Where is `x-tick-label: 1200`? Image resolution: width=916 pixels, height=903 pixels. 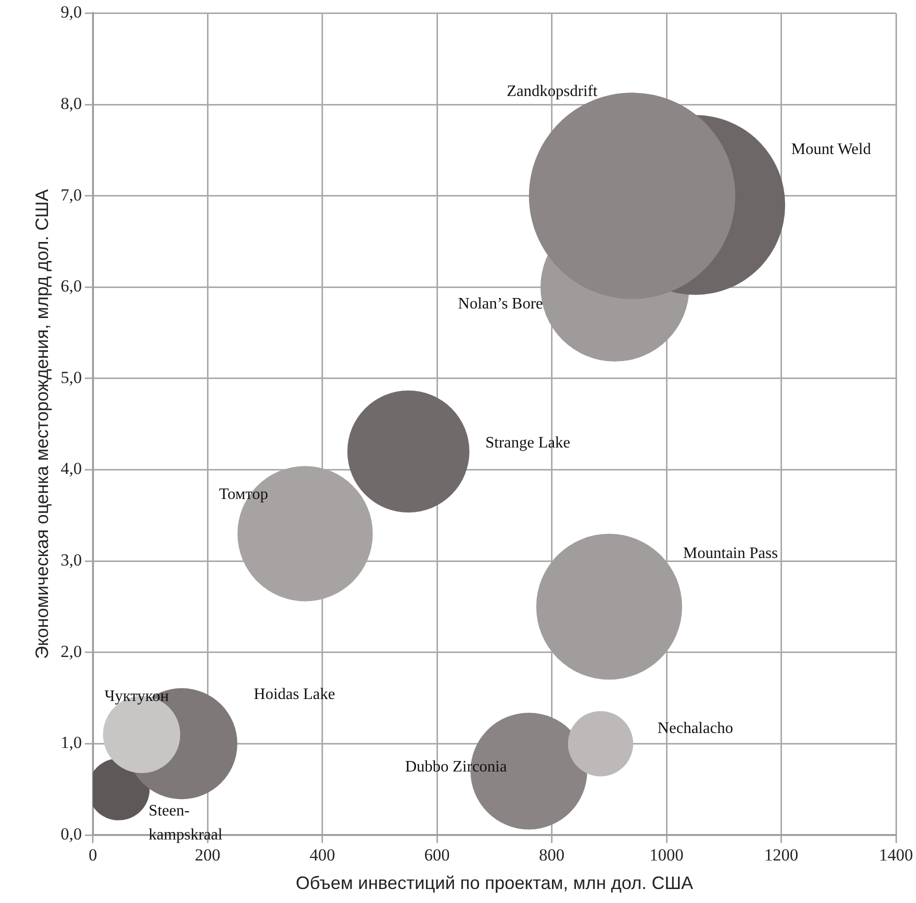
x-tick-label: 1200 is located at coordinates (781, 855).